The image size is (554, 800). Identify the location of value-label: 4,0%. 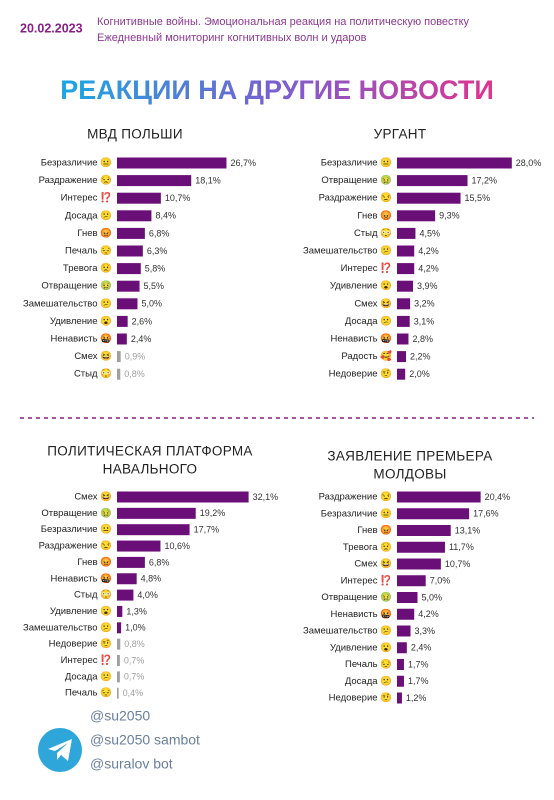
(147, 595).